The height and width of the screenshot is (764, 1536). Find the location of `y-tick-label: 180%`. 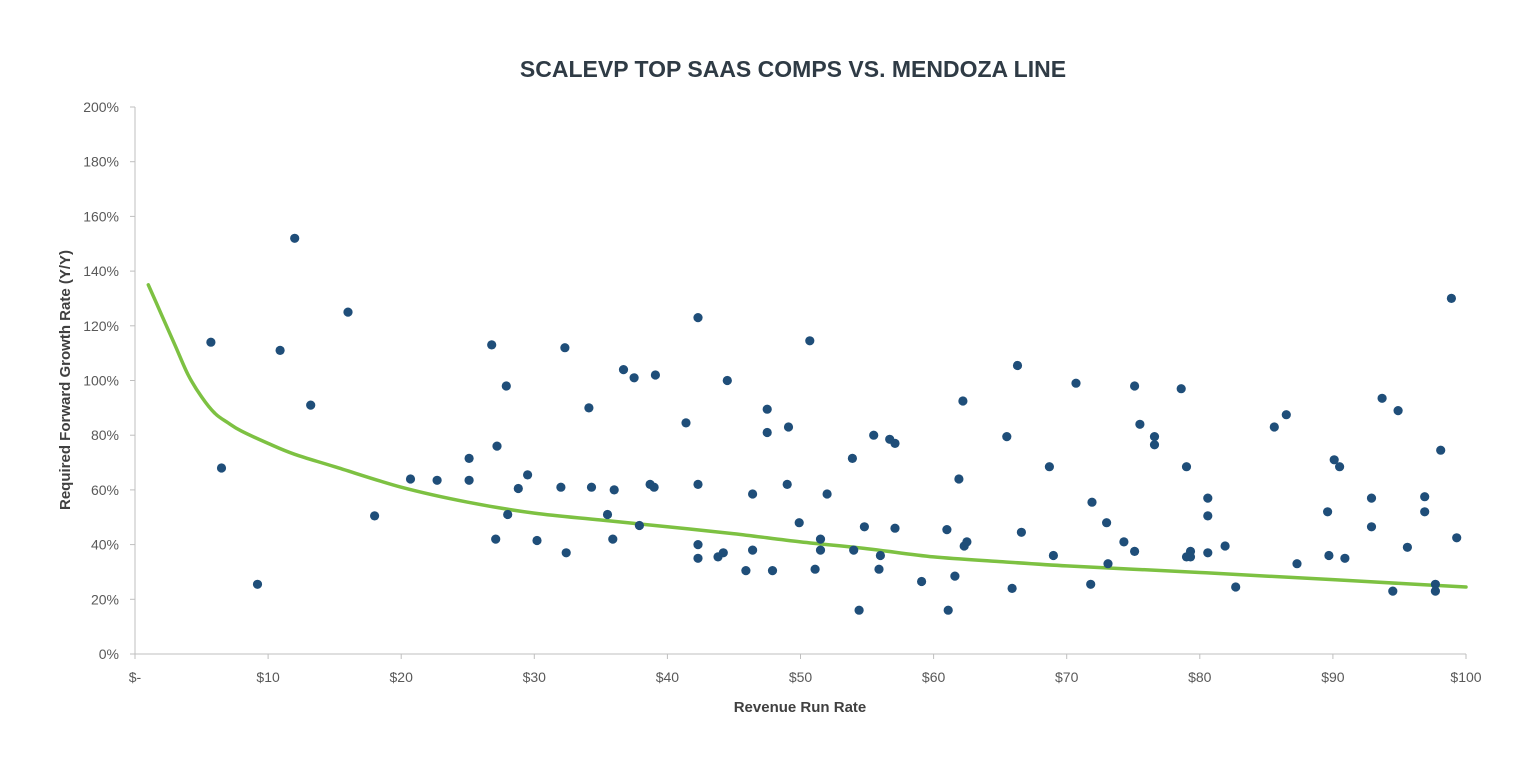

y-tick-label: 180% is located at coordinates (101, 162).